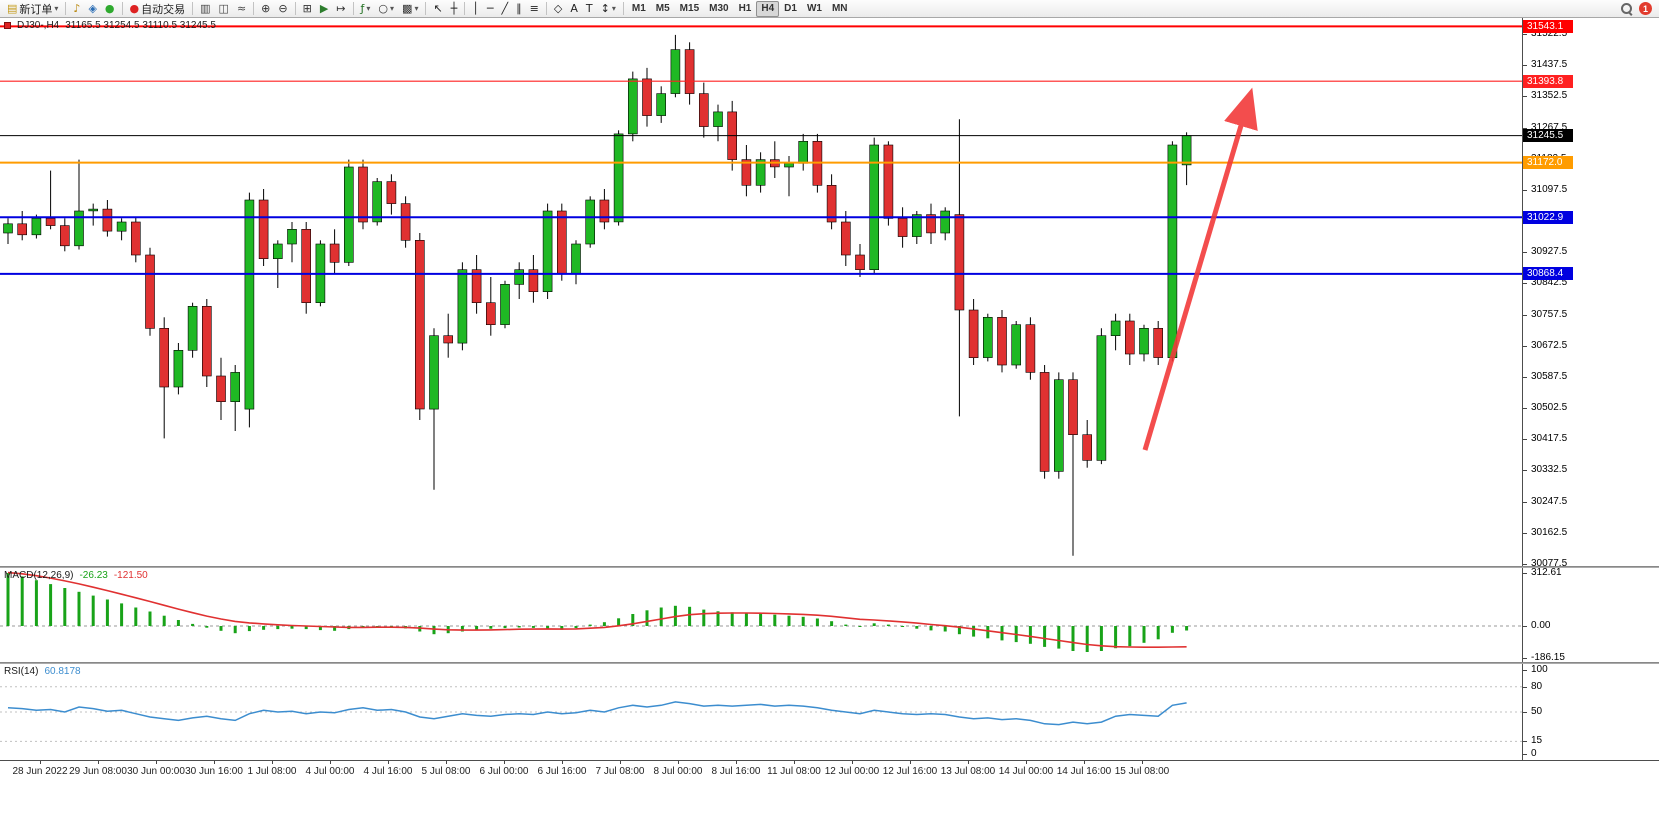 This screenshot has width=1659, height=827. Describe the element at coordinates (1645, 8) in the screenshot. I see `notification-badge: 1` at that location.